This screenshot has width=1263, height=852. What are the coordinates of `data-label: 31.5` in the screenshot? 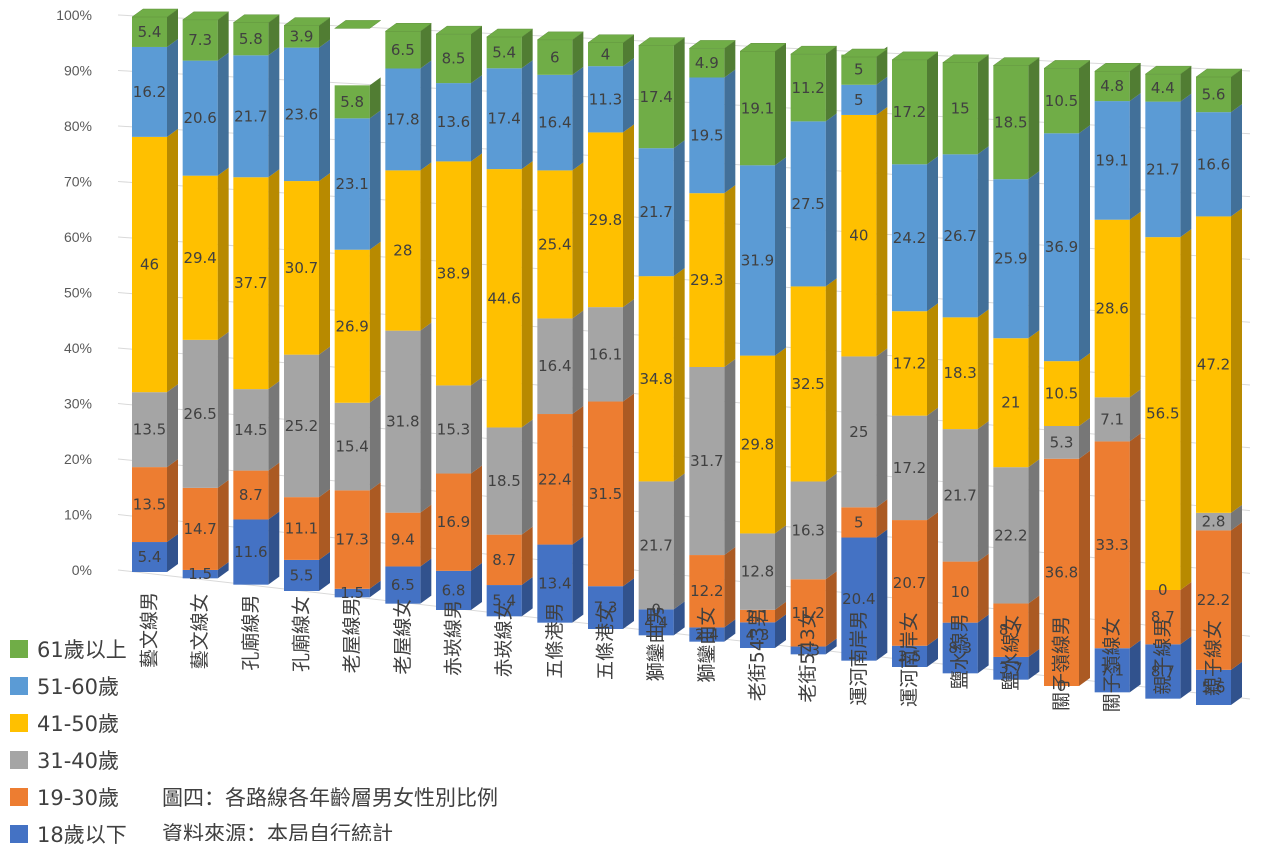 It's located at (605, 494).